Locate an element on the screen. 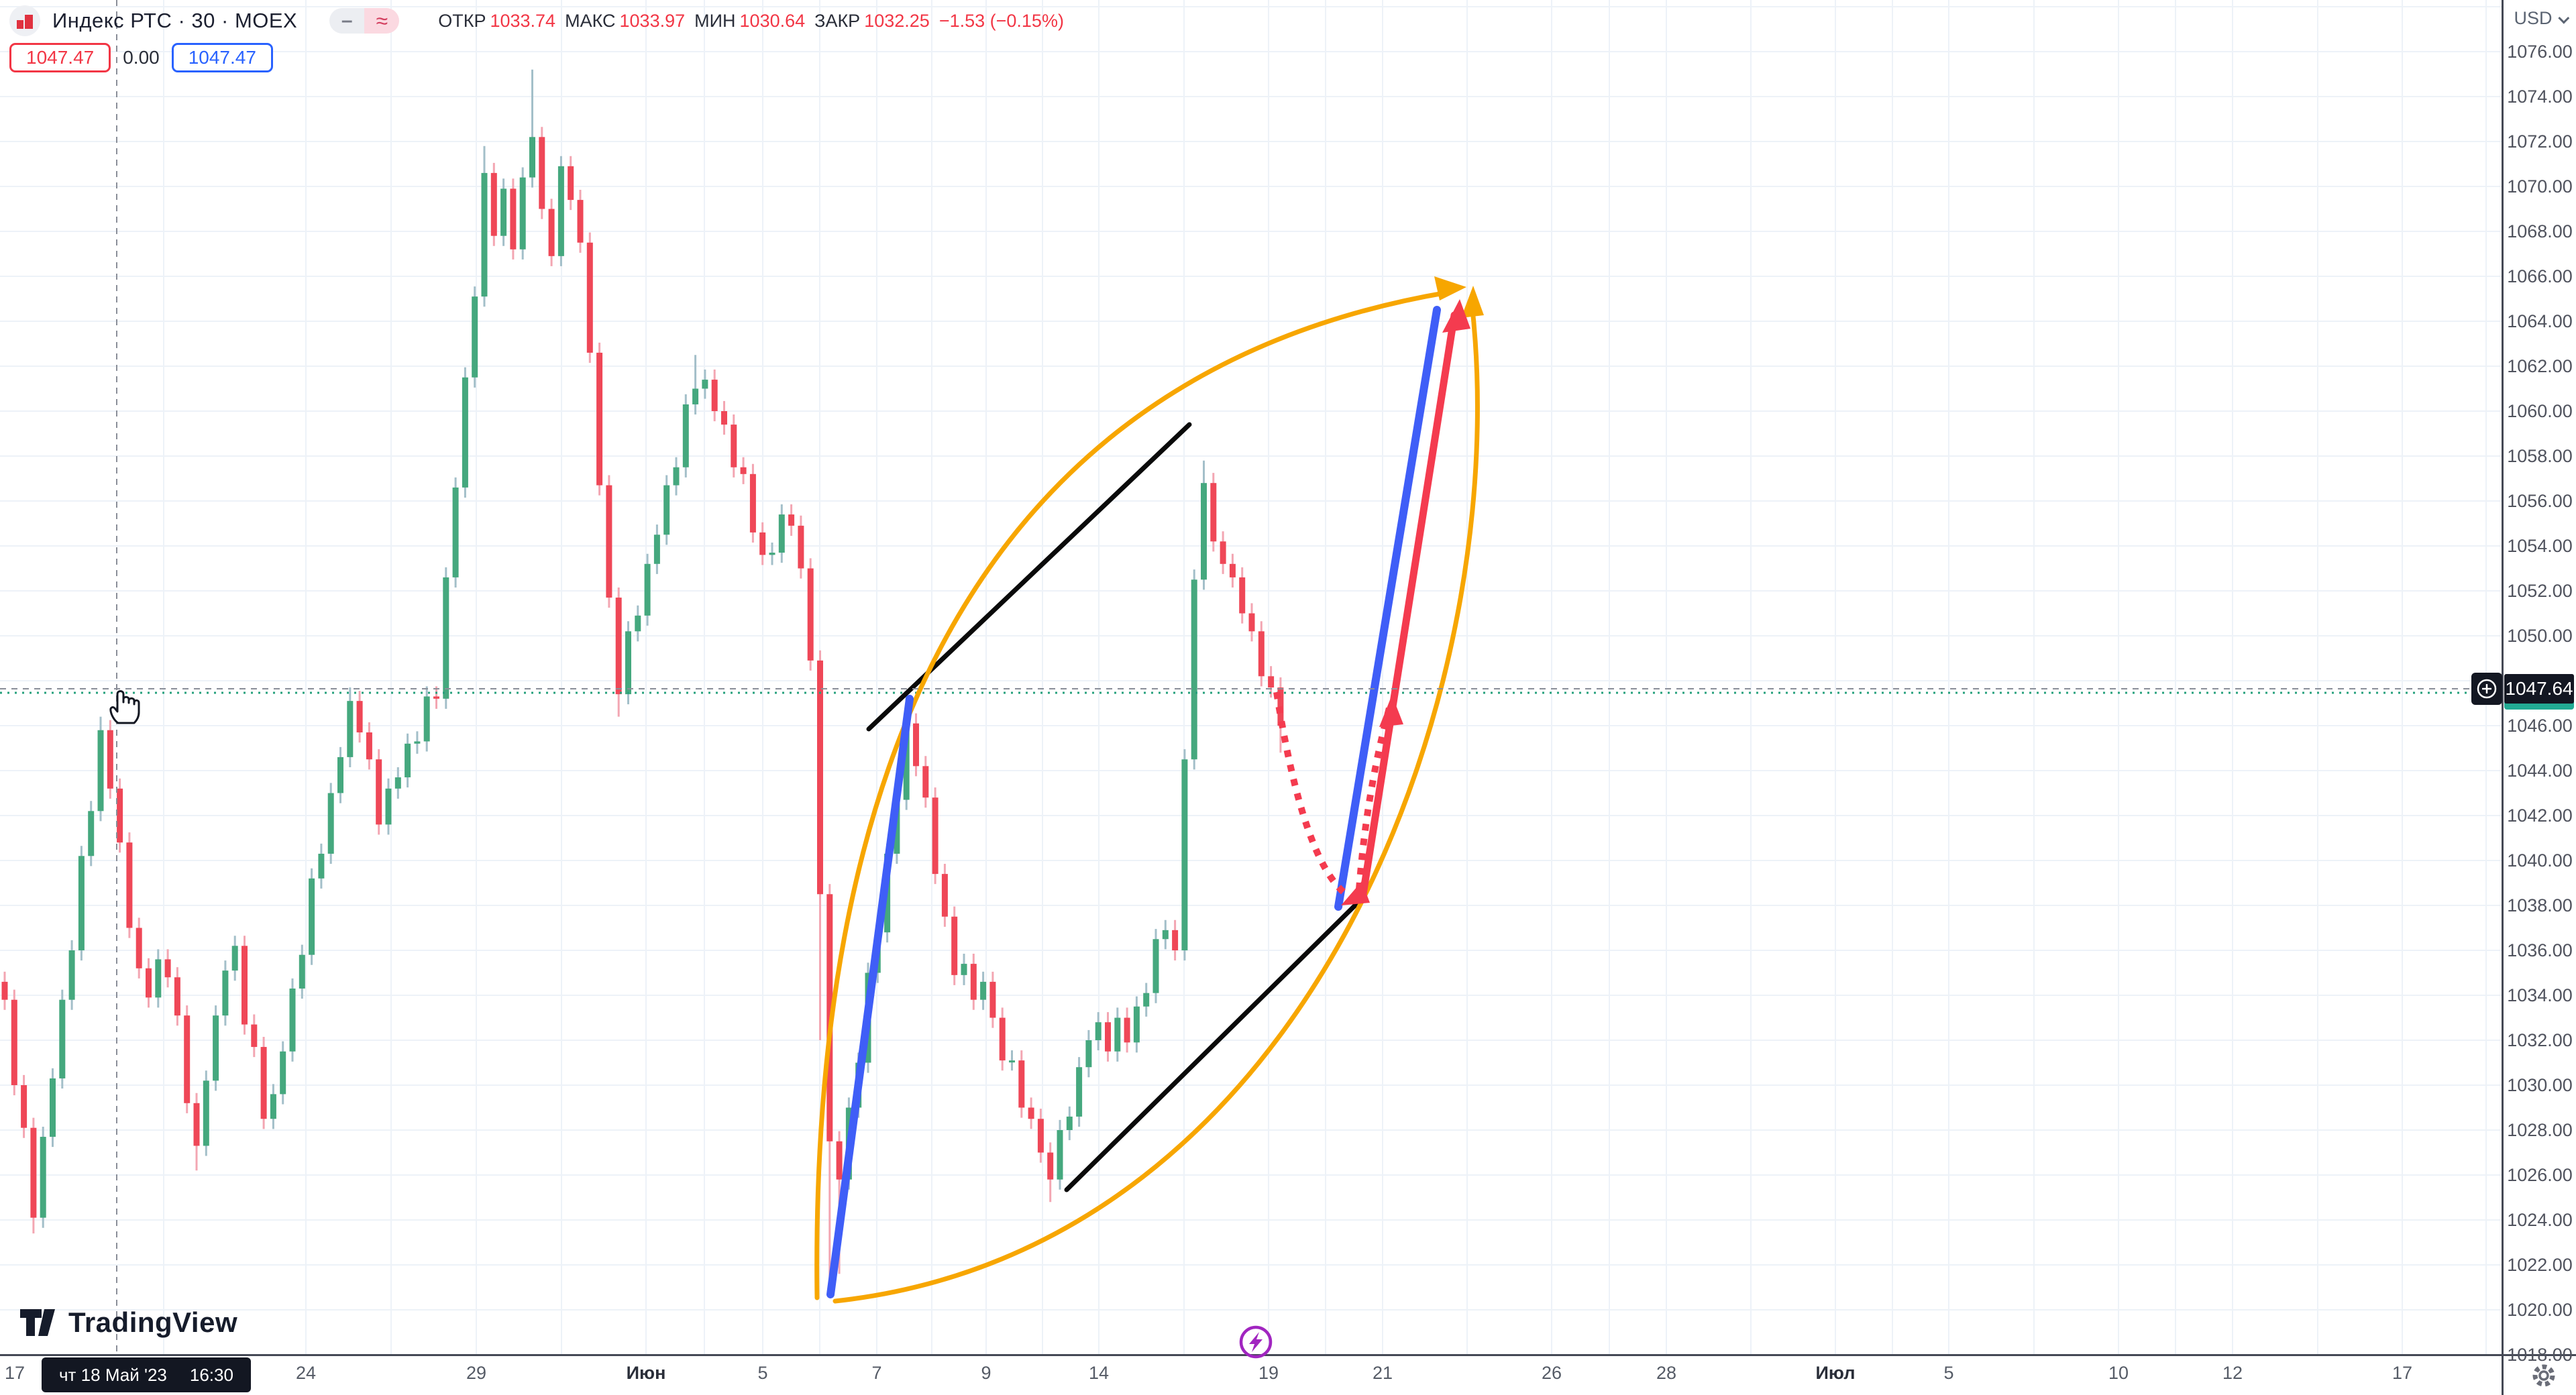 Image resolution: width=2576 pixels, height=1395 pixels. lens-left-arrowhead is located at coordinates (1450, 288).